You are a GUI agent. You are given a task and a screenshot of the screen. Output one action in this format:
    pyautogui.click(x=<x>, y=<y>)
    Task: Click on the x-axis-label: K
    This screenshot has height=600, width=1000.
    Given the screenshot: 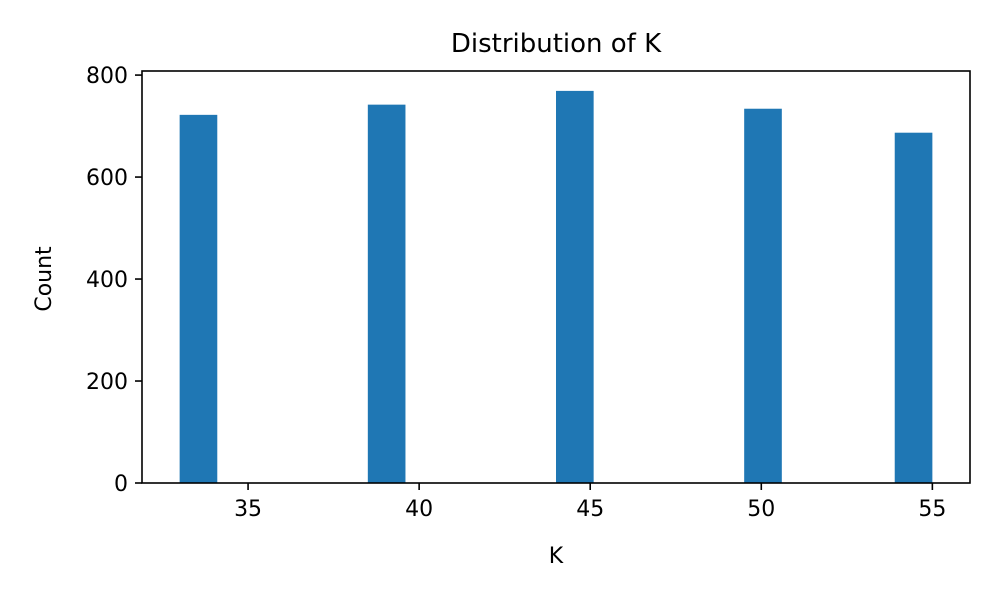 What is the action you would take?
    pyautogui.click(x=556, y=556)
    